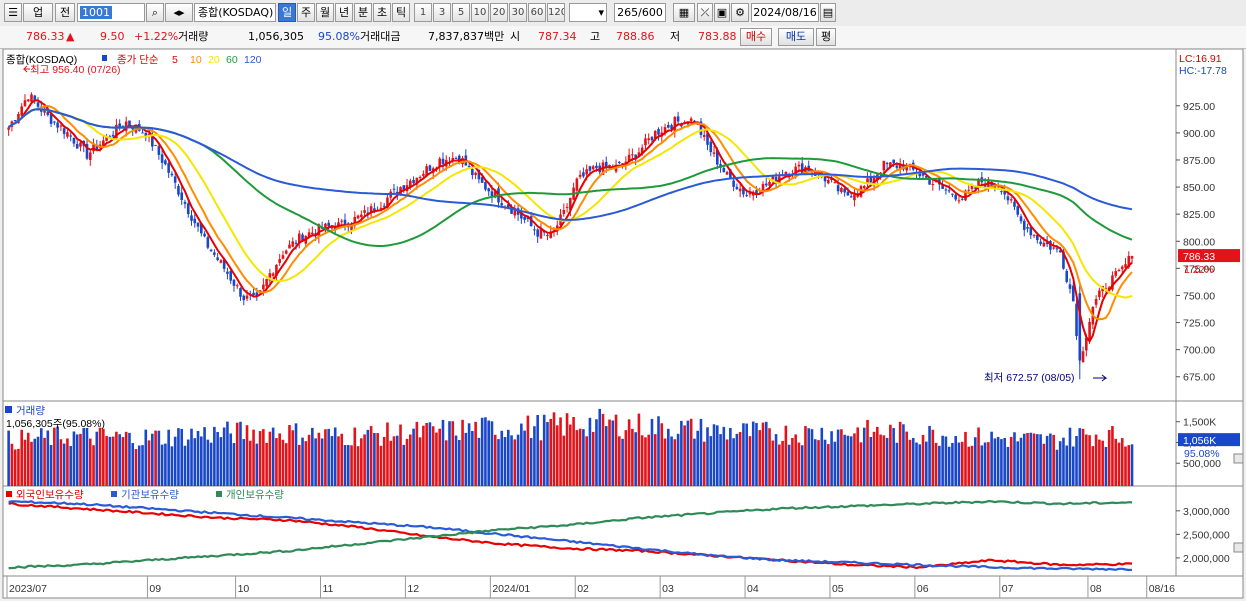  I want to click on interval-button-60: 60, so click(537, 12).